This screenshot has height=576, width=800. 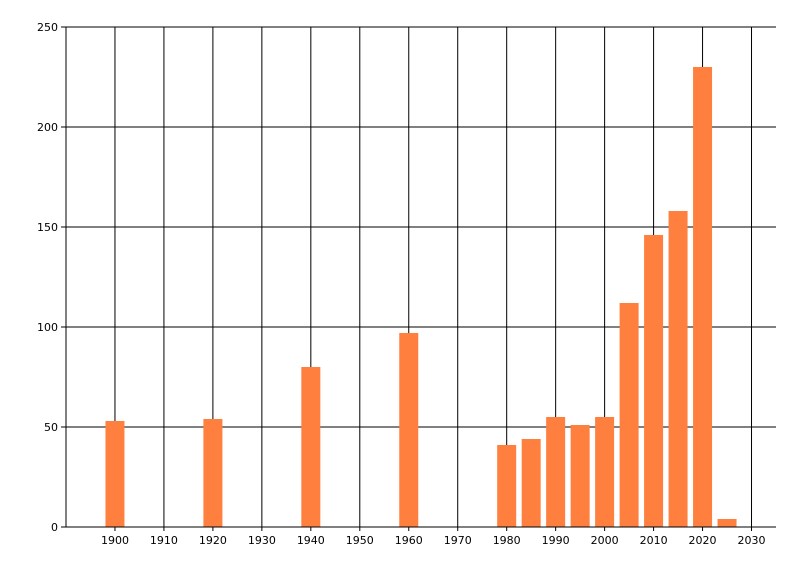 I want to click on y-tick-label-50: 50, so click(x=51, y=427).